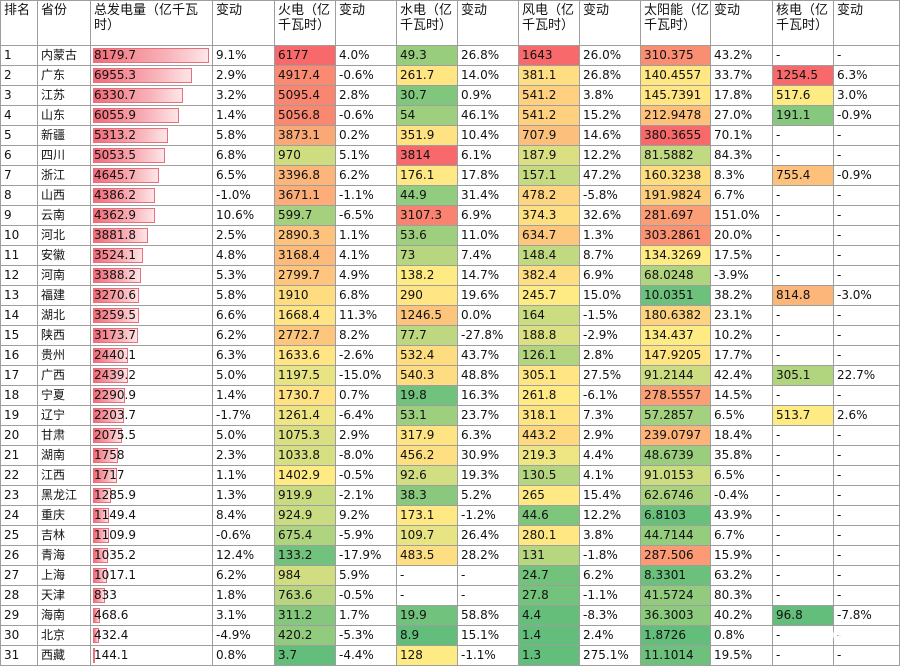  I want to click on total-value: 1149.4, so click(115, 515).